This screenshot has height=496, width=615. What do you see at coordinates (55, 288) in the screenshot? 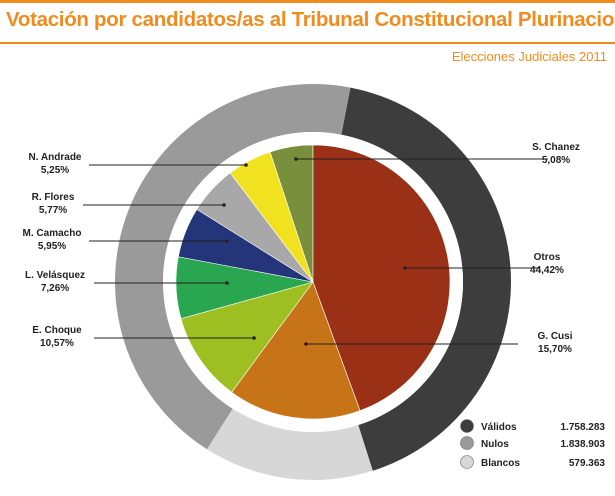
I see `slice-percent-l-velasquez: 7,26%` at bounding box center [55, 288].